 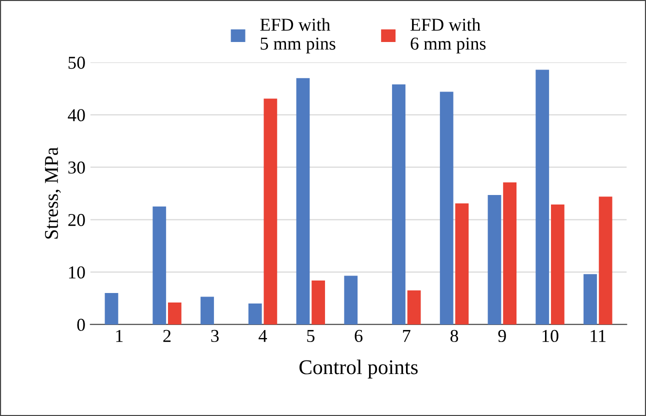 I want to click on y-tick-label: 20, so click(x=76, y=220).